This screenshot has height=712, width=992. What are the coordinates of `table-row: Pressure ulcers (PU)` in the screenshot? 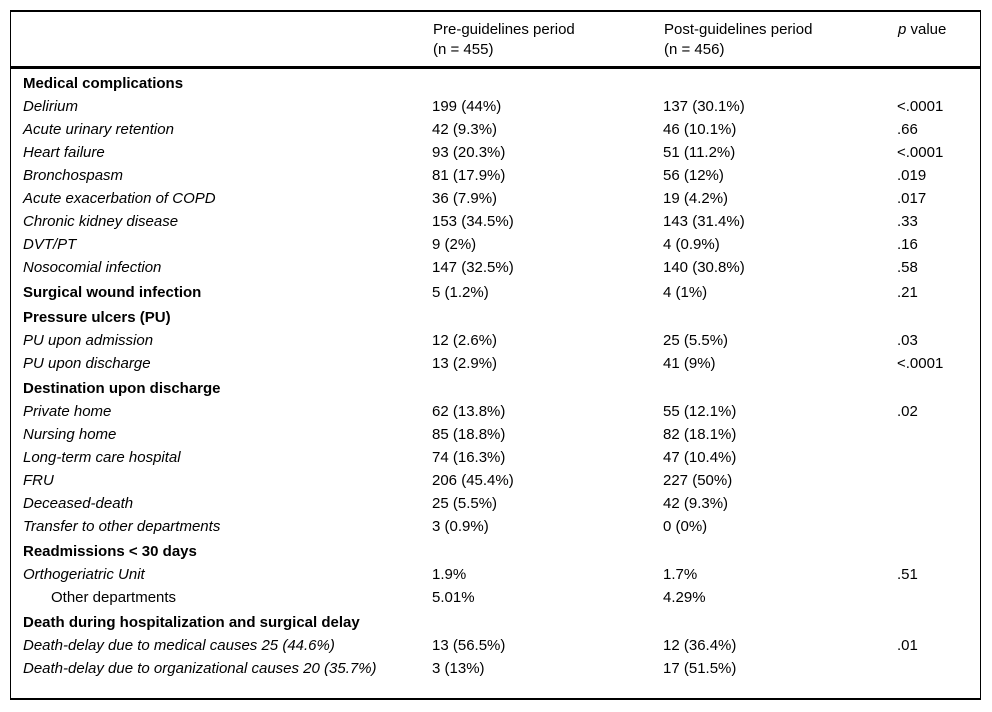 It's located at (495, 315).